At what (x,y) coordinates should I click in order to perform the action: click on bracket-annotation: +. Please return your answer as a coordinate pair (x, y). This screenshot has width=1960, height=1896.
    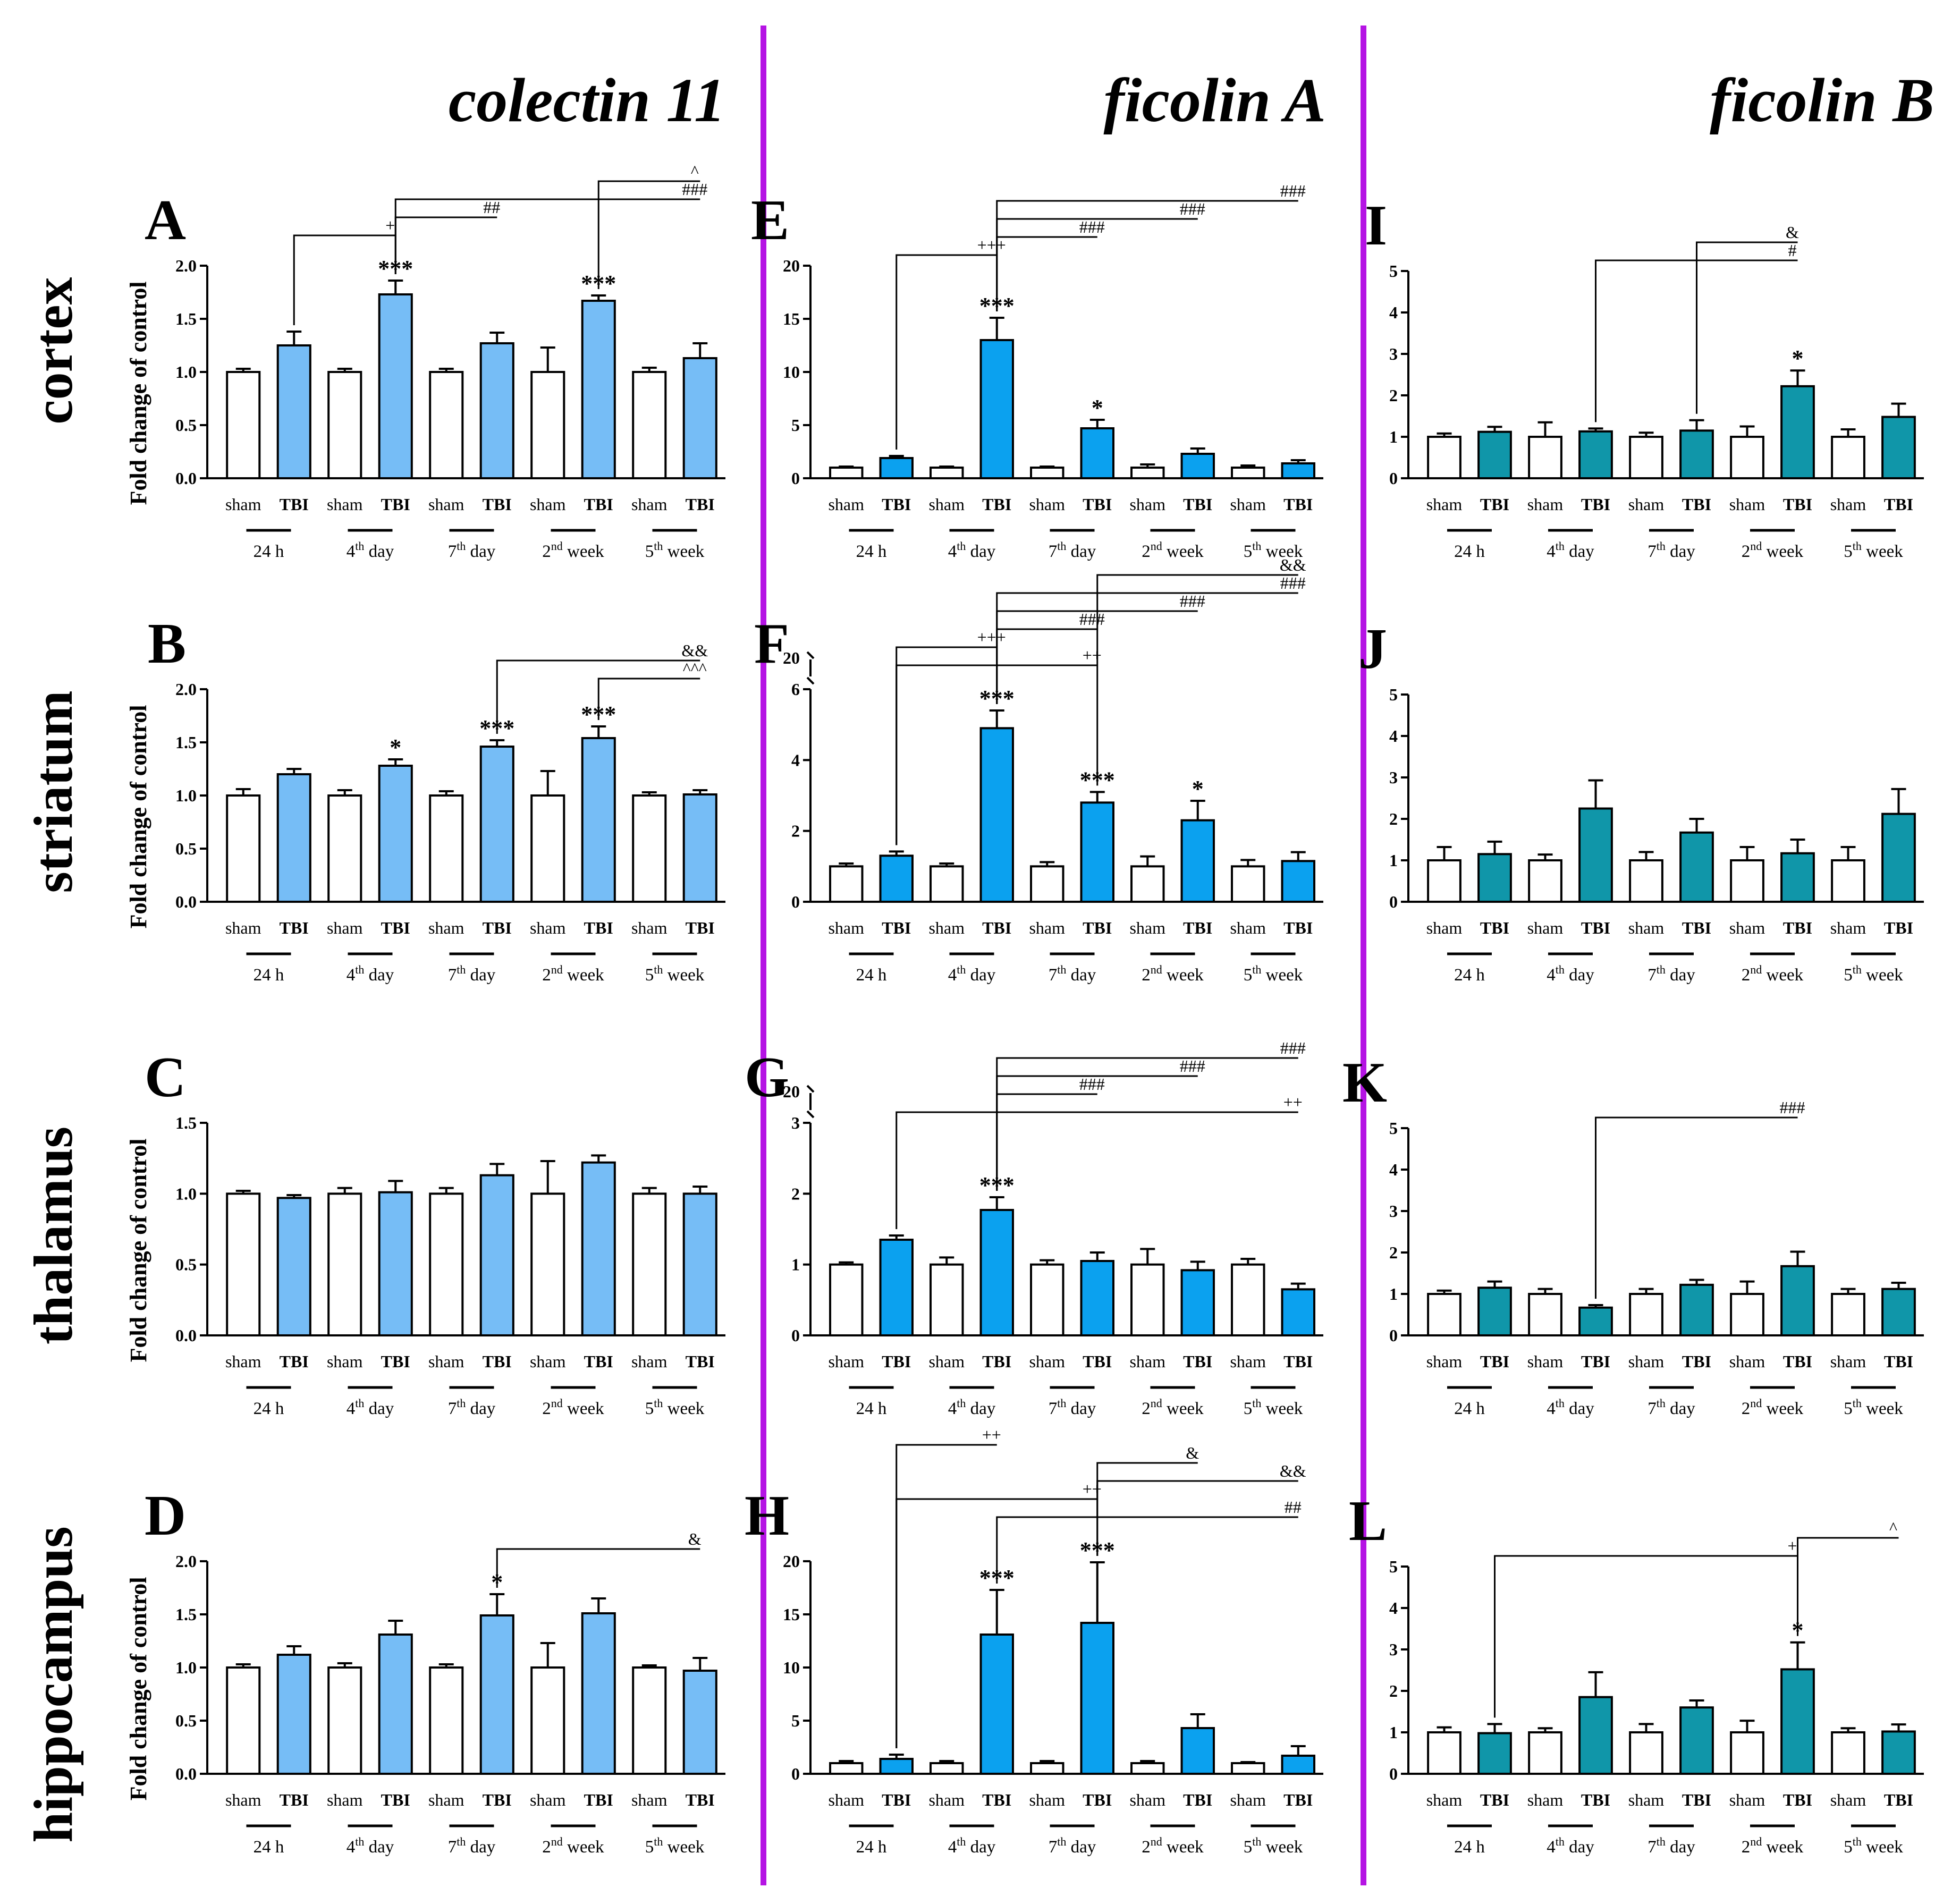
    Looking at the image, I should click on (390, 226).